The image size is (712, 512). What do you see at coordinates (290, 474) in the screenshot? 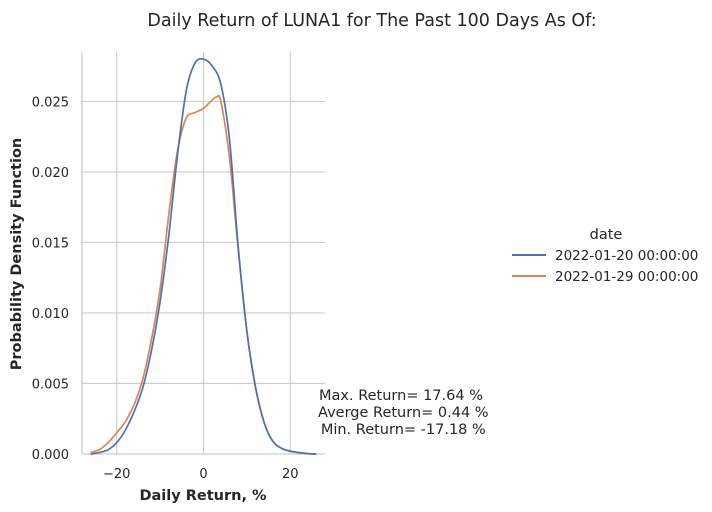
I see `x-tick-label-2: 20` at bounding box center [290, 474].